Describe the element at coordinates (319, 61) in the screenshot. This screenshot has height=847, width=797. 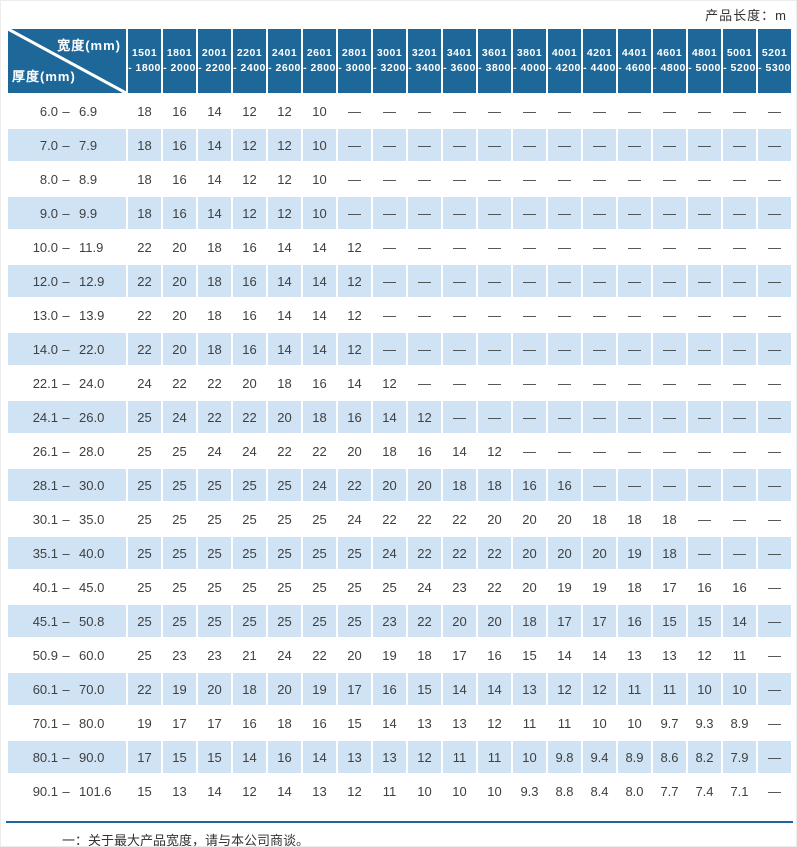
I see `col-header-width-range: 2601 - 2800` at that location.